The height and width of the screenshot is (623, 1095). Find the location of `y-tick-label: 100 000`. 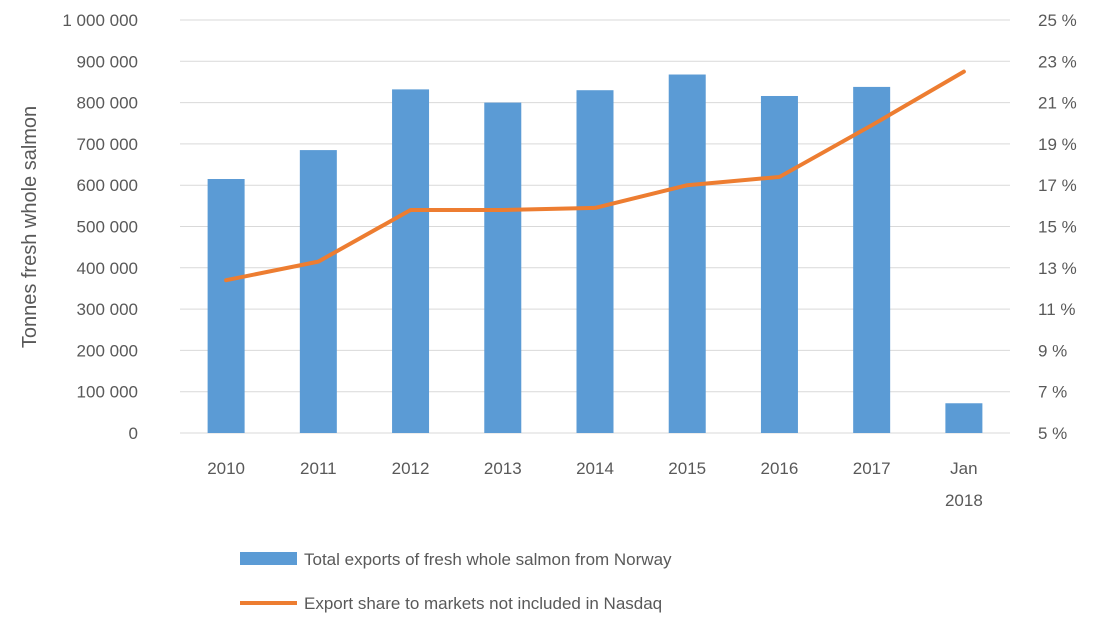

y-tick-label: 100 000 is located at coordinates (107, 392).